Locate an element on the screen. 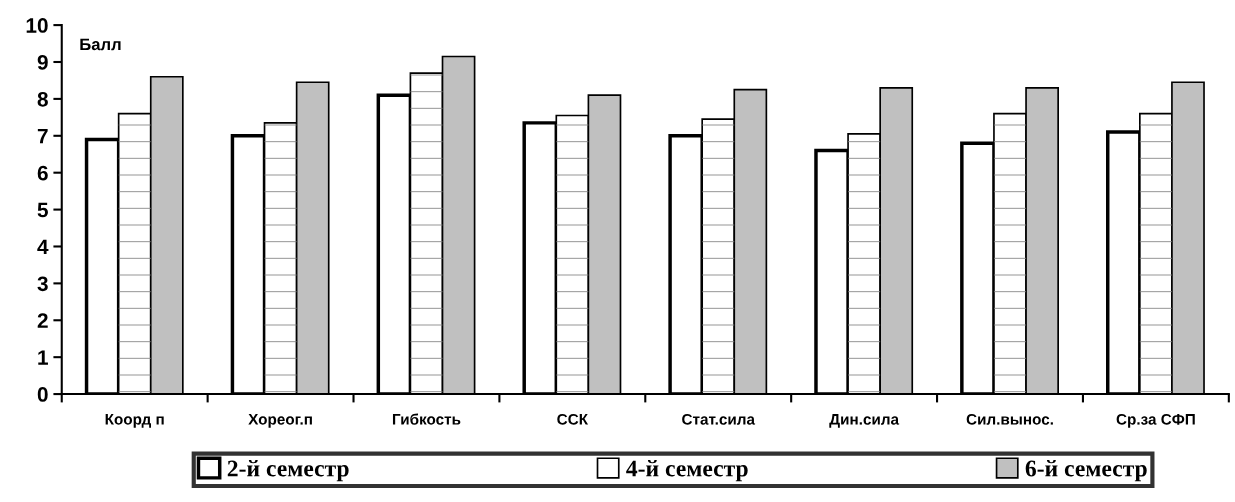 Image resolution: width=1235 pixels, height=502 pixels. x-tick-label: Ср.за СФП is located at coordinates (1155, 420).